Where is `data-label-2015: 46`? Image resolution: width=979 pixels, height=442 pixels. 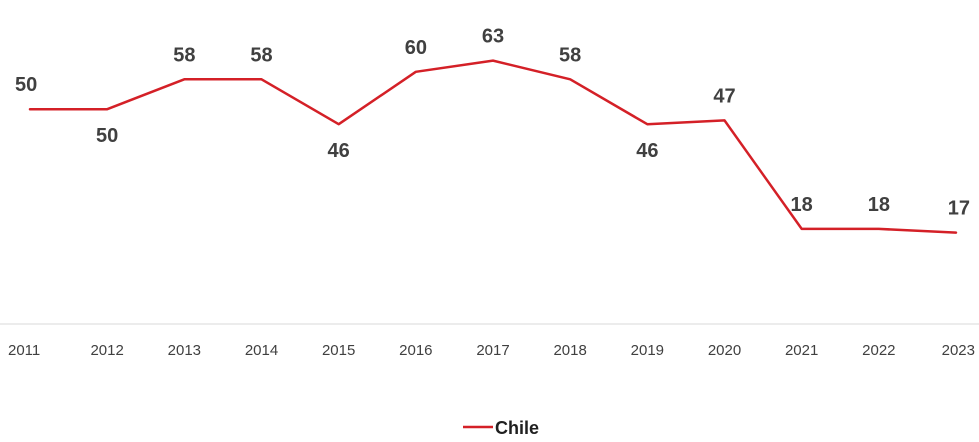
data-label-2015: 46 is located at coordinates (339, 151).